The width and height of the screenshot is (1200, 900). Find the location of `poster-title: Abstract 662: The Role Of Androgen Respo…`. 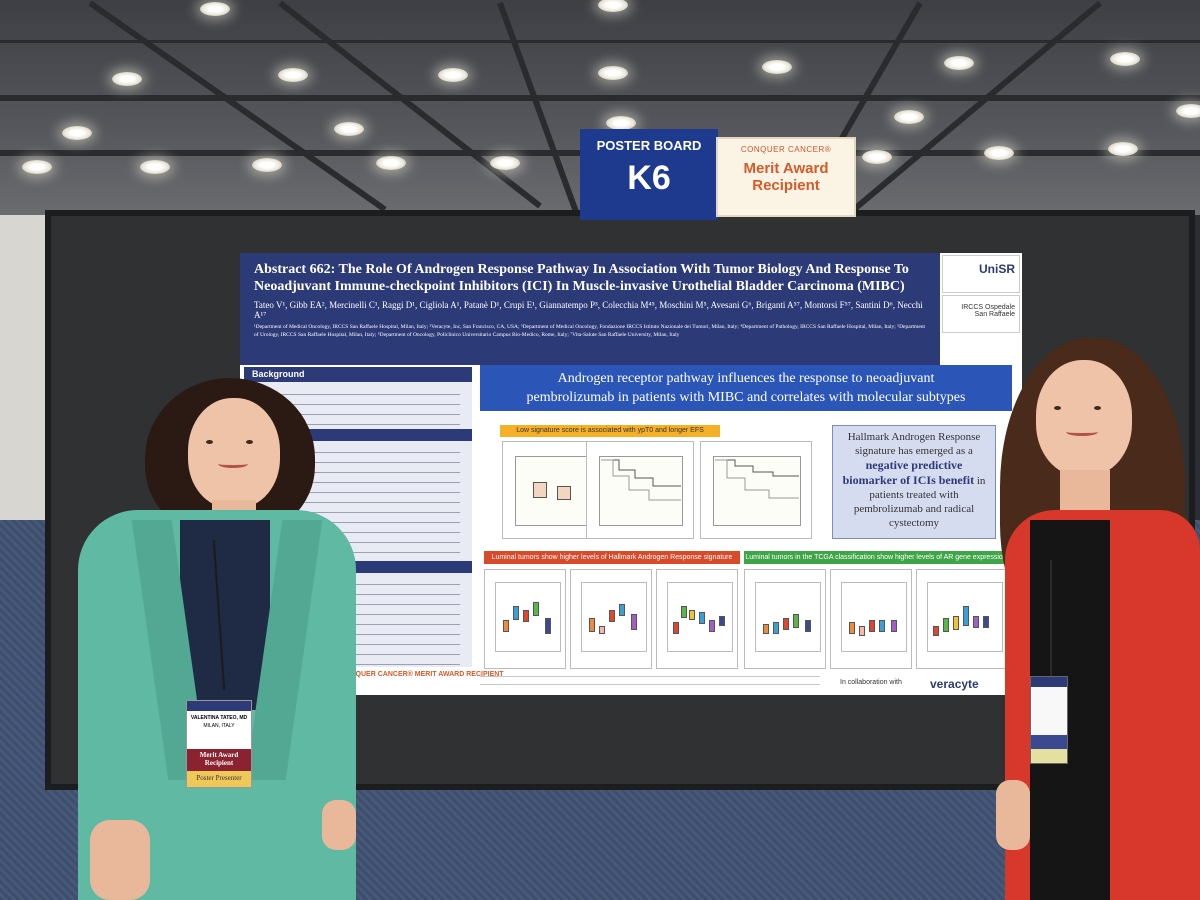

poster-title: Abstract 662: The Role Of Androgen Respo… is located at coordinates (581, 278).